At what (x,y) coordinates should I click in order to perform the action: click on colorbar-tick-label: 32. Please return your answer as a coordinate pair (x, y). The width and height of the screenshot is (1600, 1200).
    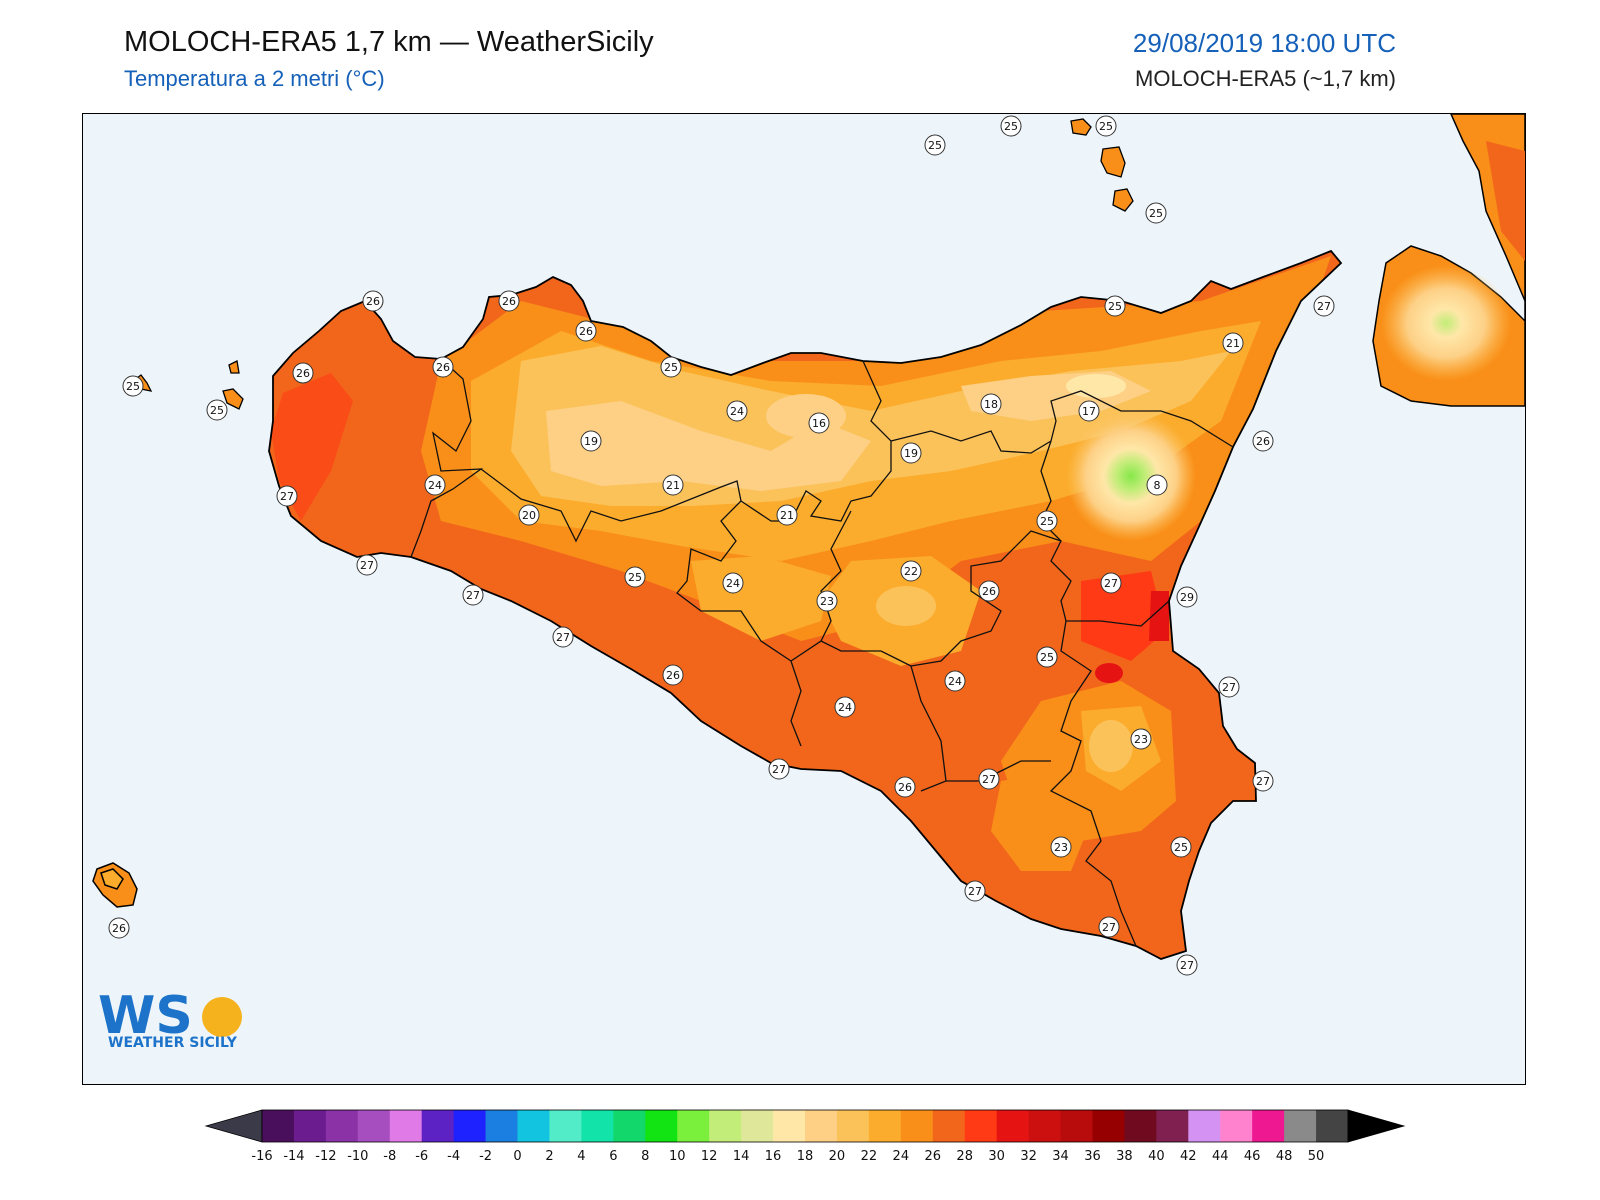
    Looking at the image, I should click on (1028, 1156).